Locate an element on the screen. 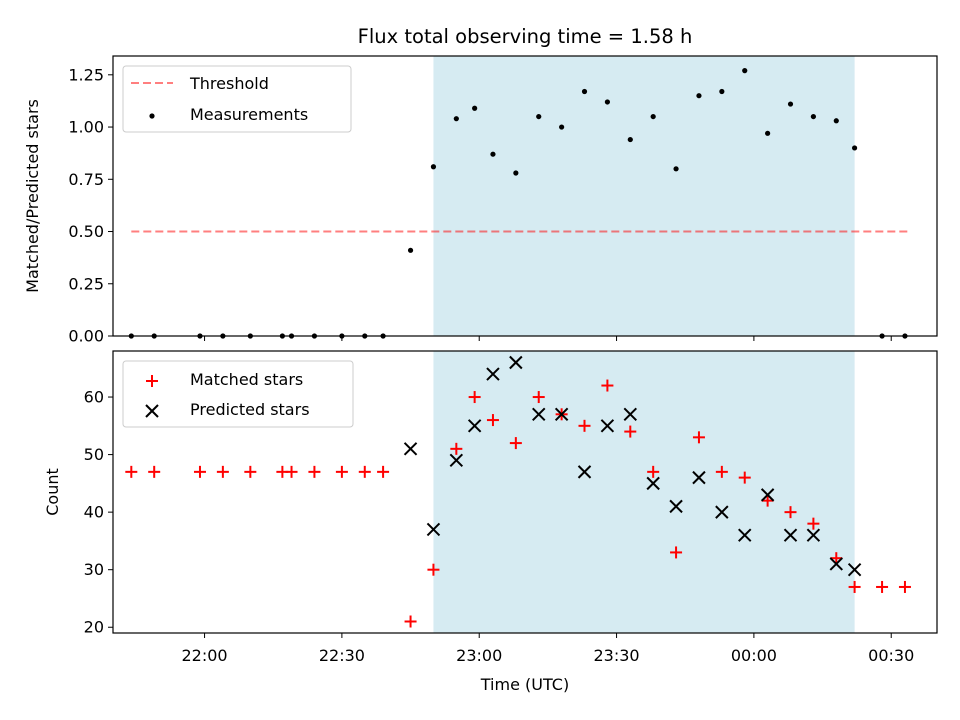  count-x-tick-label: 22:00 is located at coordinates (205, 655).